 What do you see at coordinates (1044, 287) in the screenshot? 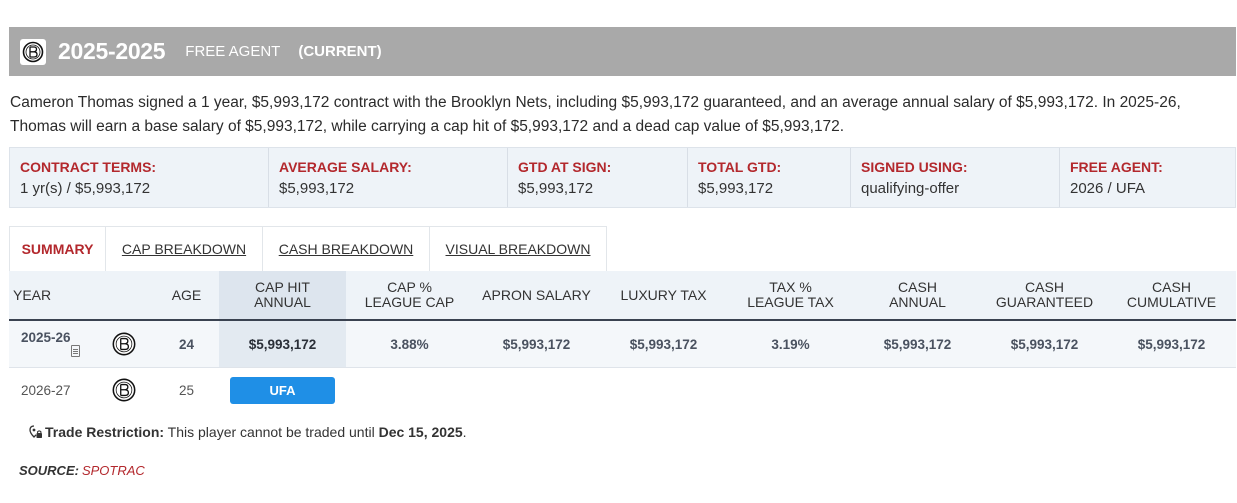
I see `col-cash-gtd-line1: CASH` at bounding box center [1044, 287].